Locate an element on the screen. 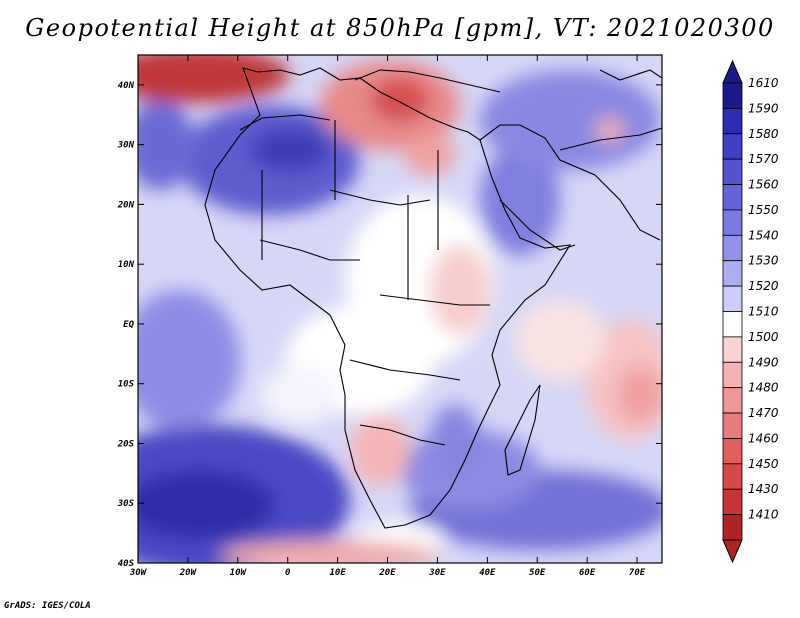 Image resolution: width=800 pixels, height=618 pixels. lon-tick-label: 20W is located at coordinates (188, 573).